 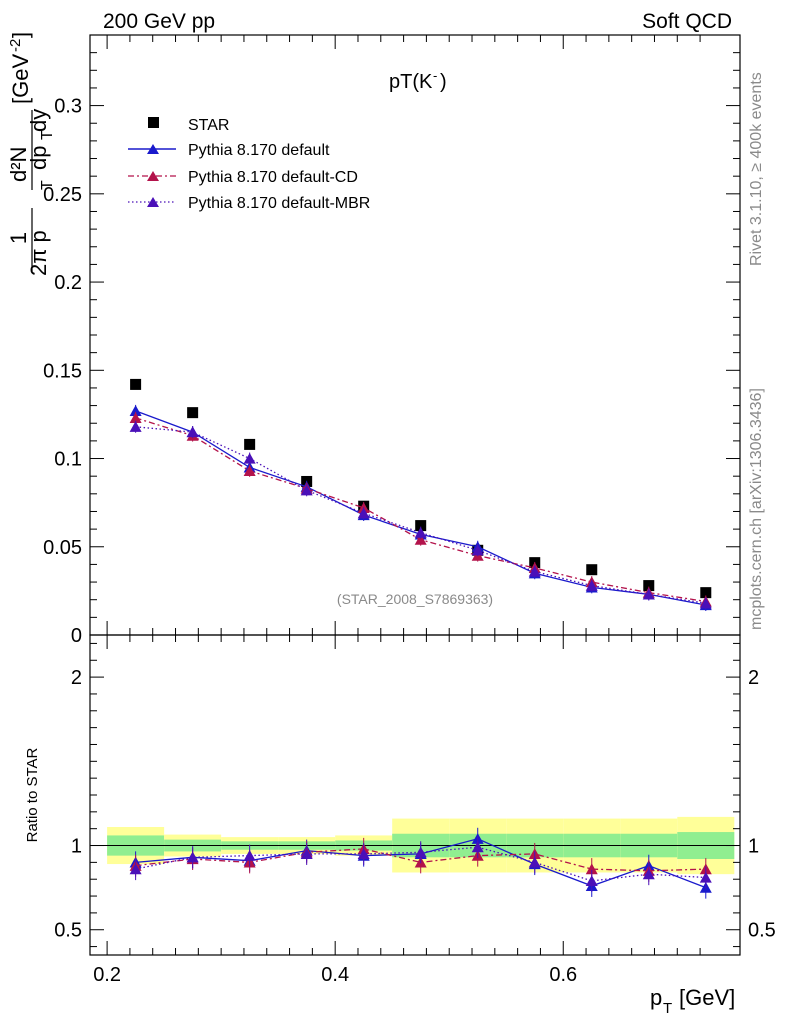 What do you see at coordinates (687, 21) in the screenshot?
I see `header-right: Soft QCD` at bounding box center [687, 21].